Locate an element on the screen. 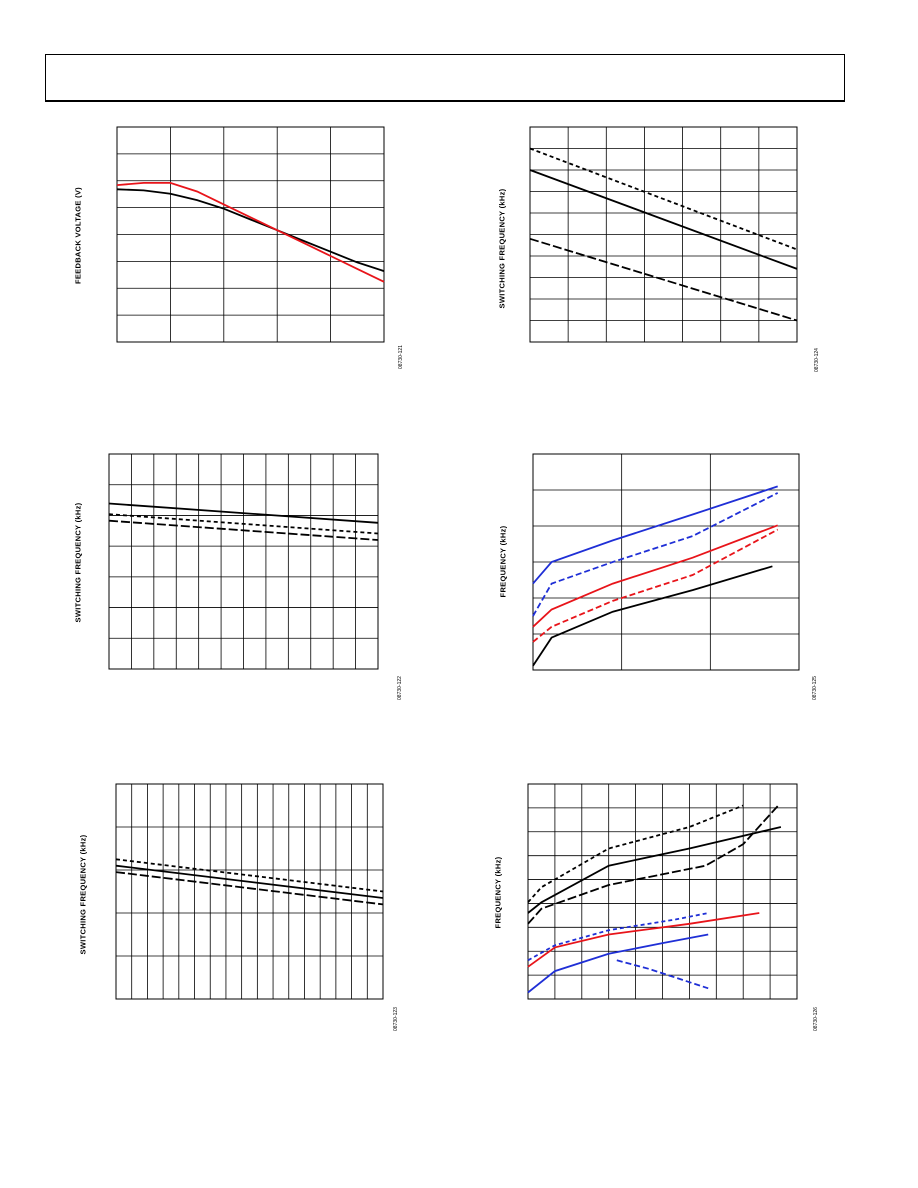 This screenshot has width=918, height=1188. fig-sw-top-plot is located at coordinates (663, 234).